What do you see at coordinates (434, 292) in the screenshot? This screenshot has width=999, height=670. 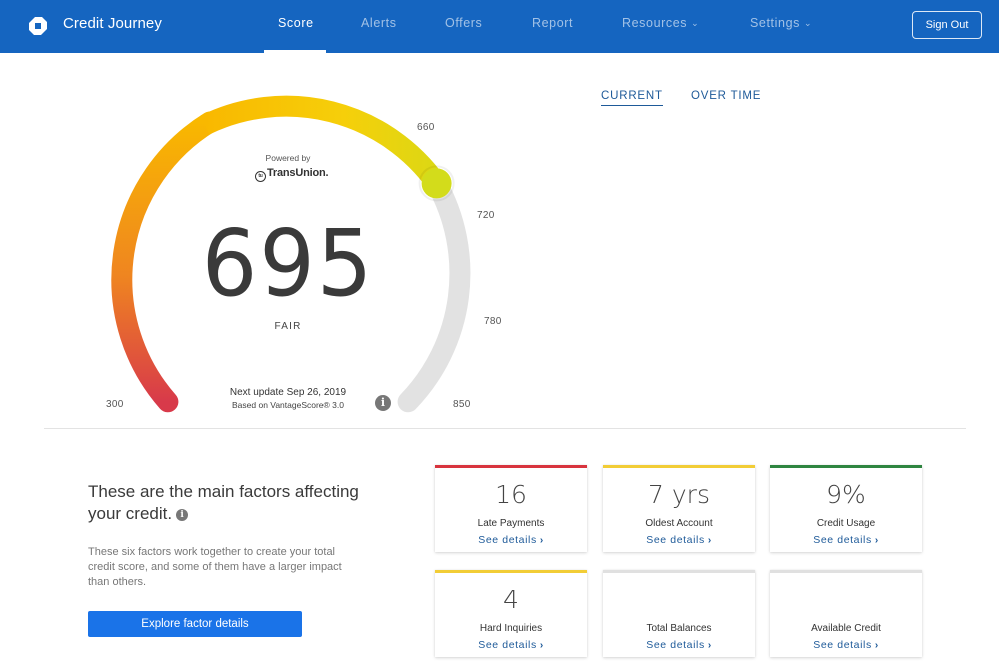 I see `gauge-track` at bounding box center [434, 292].